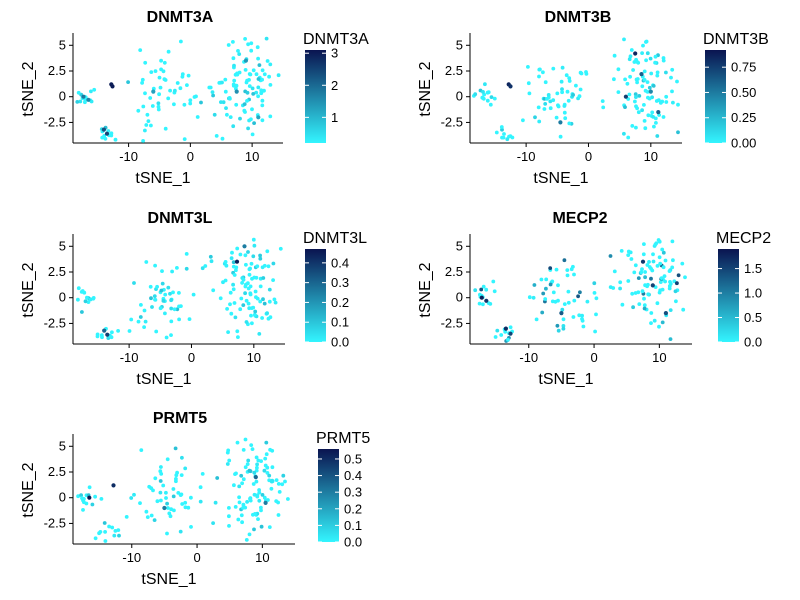  Describe the element at coordinates (743, 117) in the screenshot. I see `legend-tick-label: 0.25` at that location.